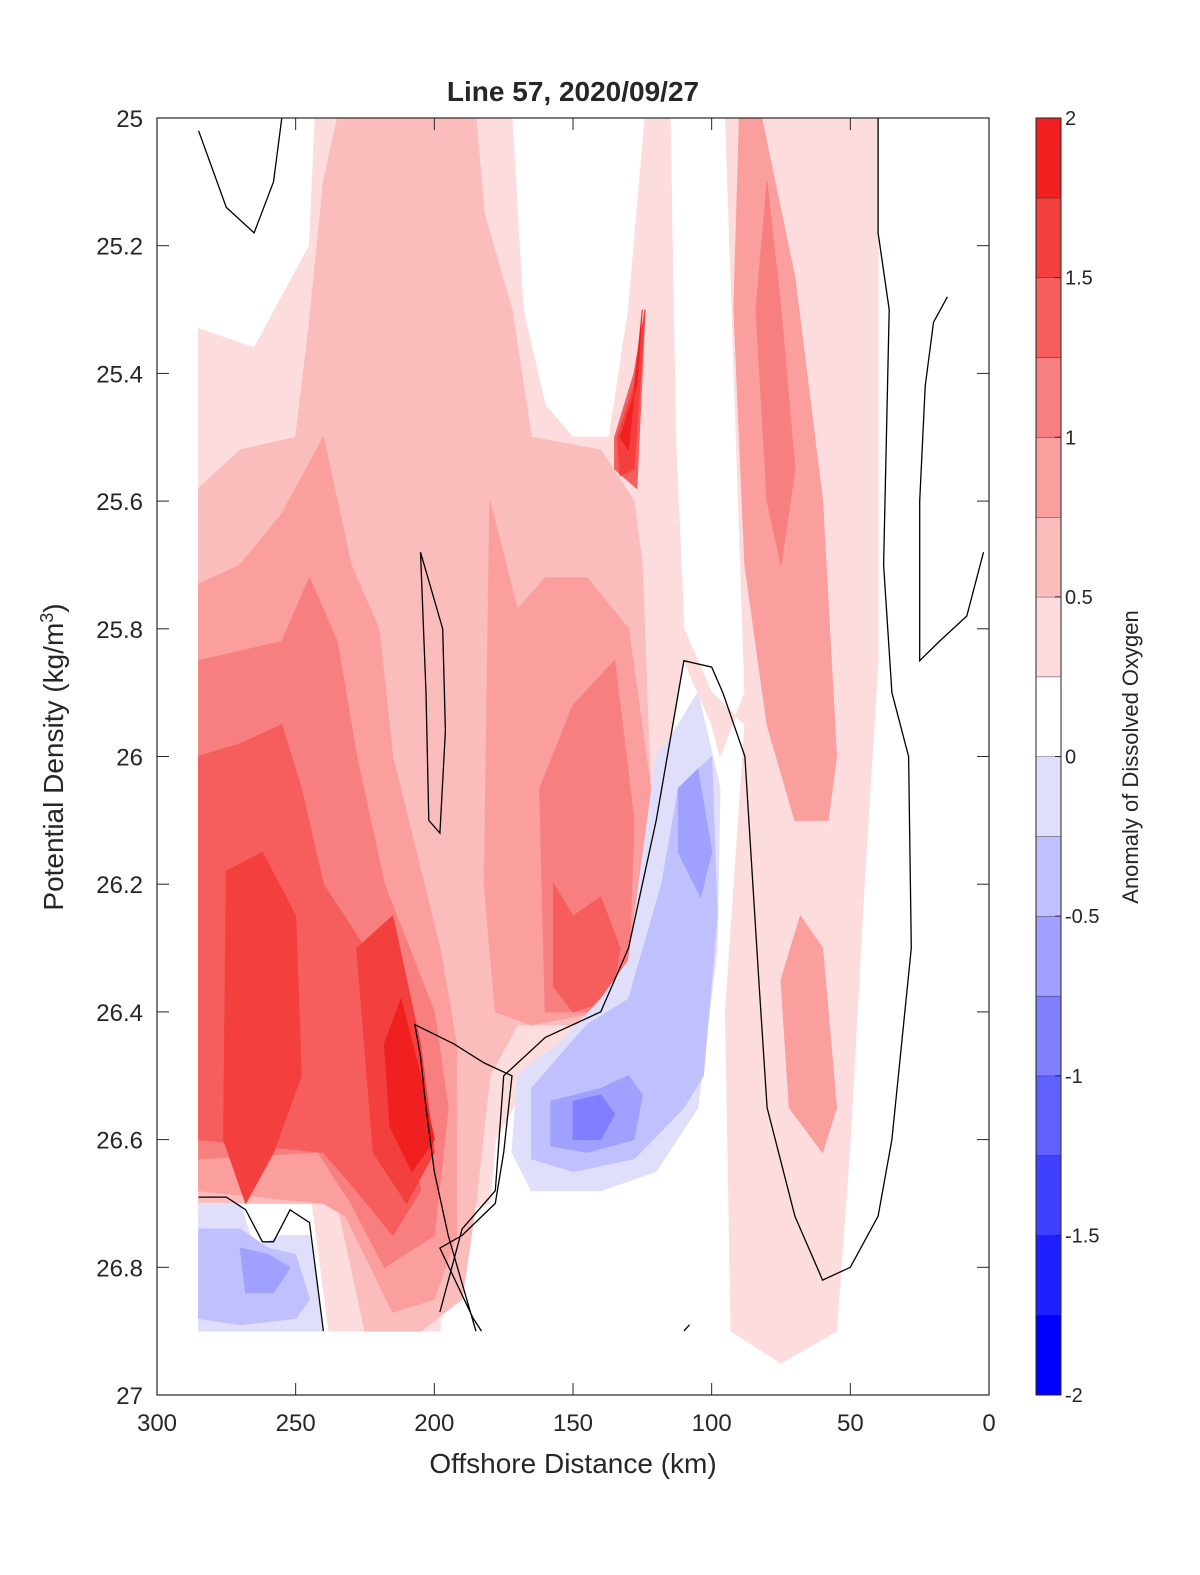 The width and height of the screenshot is (1200, 1575). What do you see at coordinates (988, 1423) in the screenshot?
I see `x-tick-label: 0` at bounding box center [988, 1423].